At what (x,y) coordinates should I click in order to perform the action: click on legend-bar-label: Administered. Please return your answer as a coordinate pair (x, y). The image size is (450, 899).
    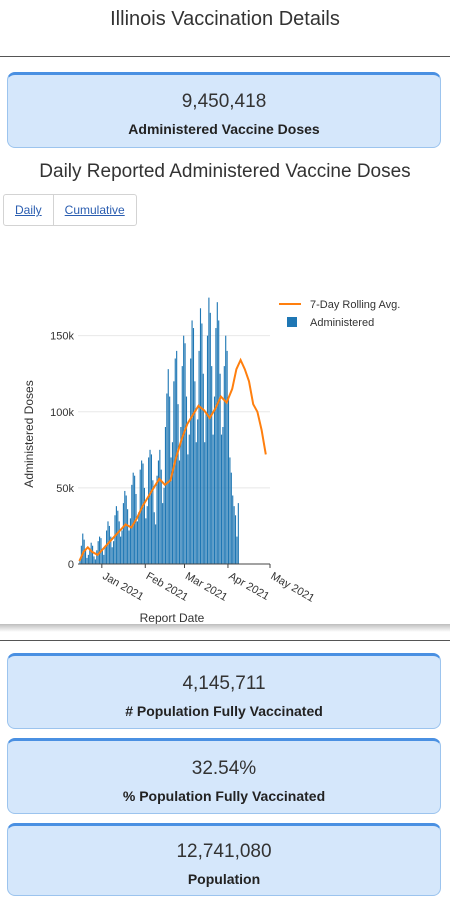
    Looking at the image, I should click on (342, 323).